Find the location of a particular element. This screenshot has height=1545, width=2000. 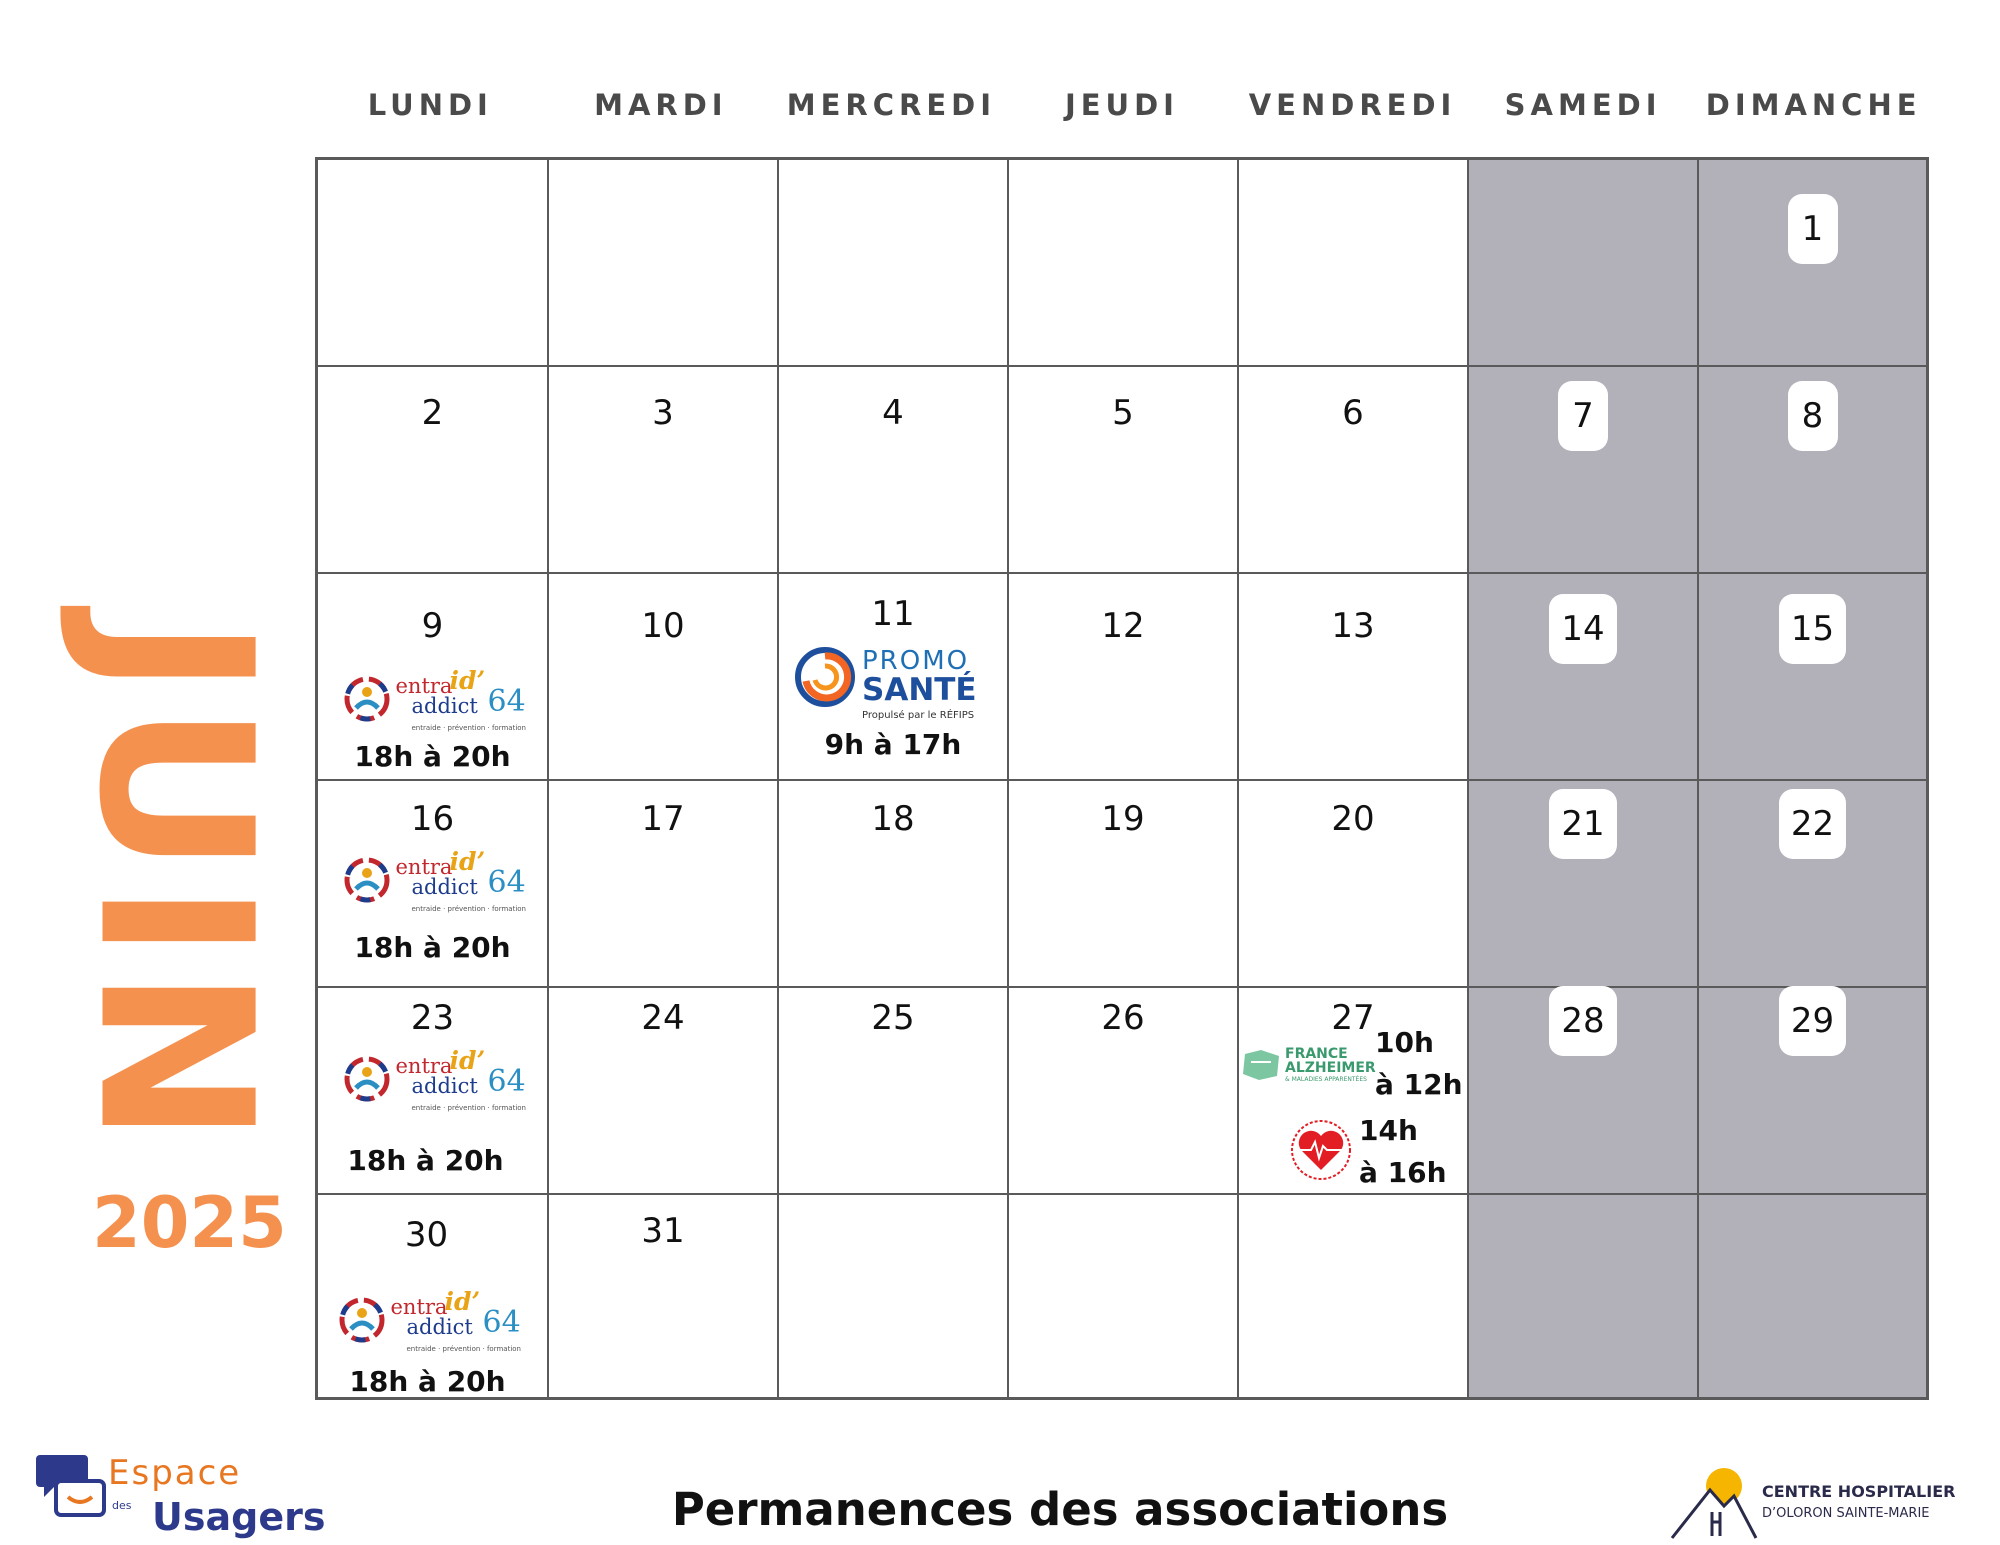

day-header-mardi: MARDI is located at coordinates (661, 105).